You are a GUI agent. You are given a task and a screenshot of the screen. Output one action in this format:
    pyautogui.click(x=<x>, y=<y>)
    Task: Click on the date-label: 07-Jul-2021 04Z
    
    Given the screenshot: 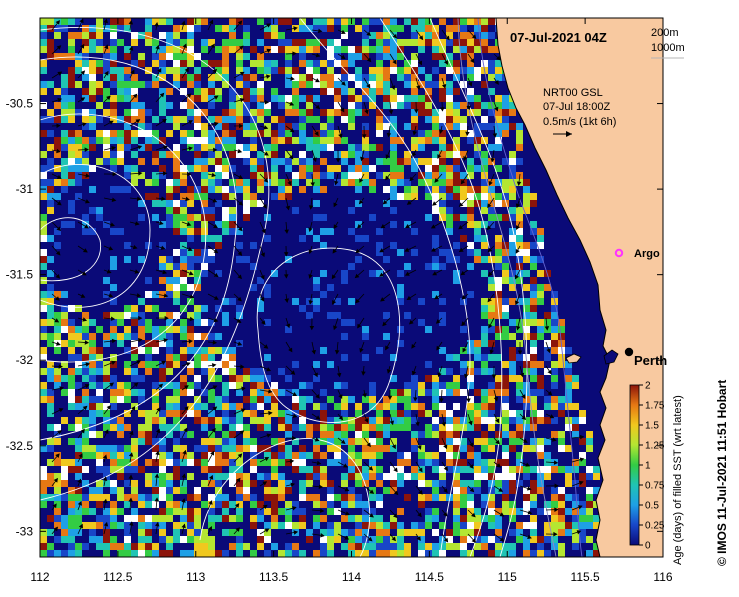 What is the action you would take?
    pyautogui.click(x=558, y=37)
    